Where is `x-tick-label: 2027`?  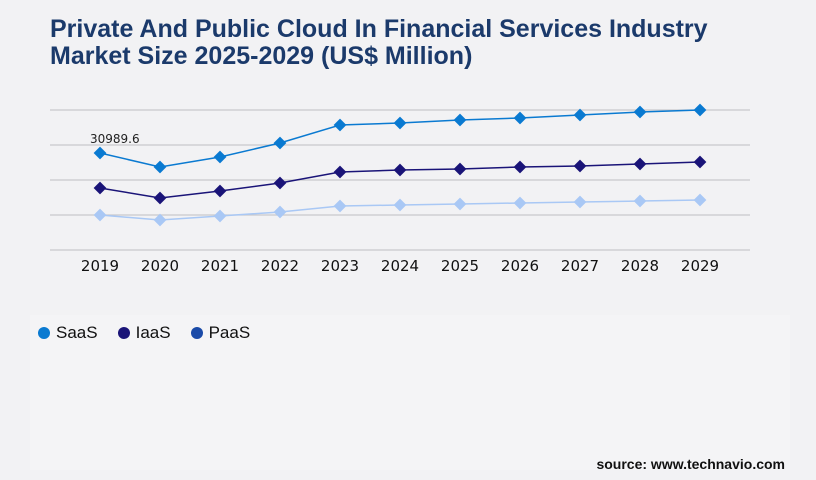 x-tick-label: 2027 is located at coordinates (580, 266).